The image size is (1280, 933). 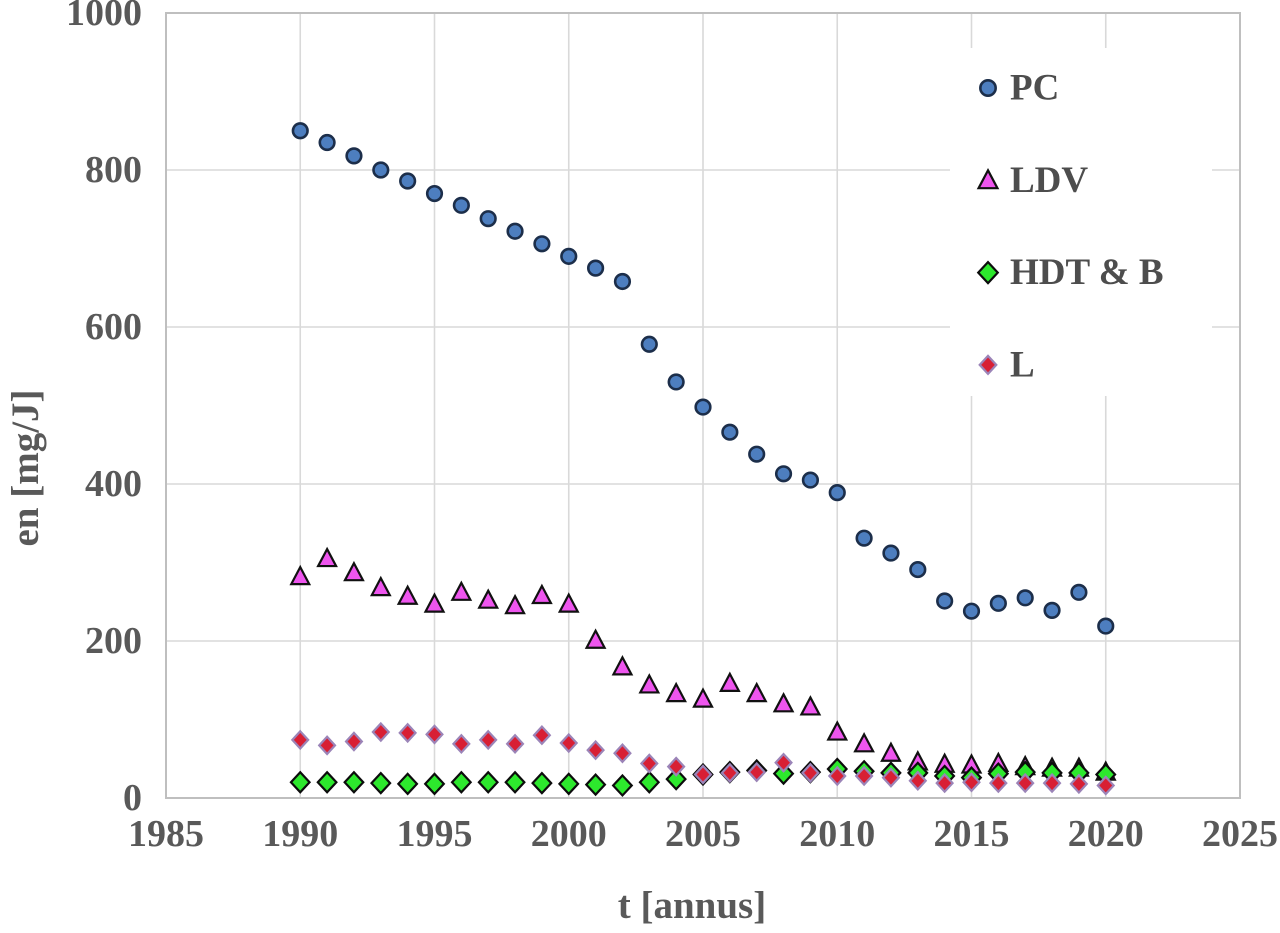 I want to click on y-tick-label: 1000, so click(x=104, y=17).